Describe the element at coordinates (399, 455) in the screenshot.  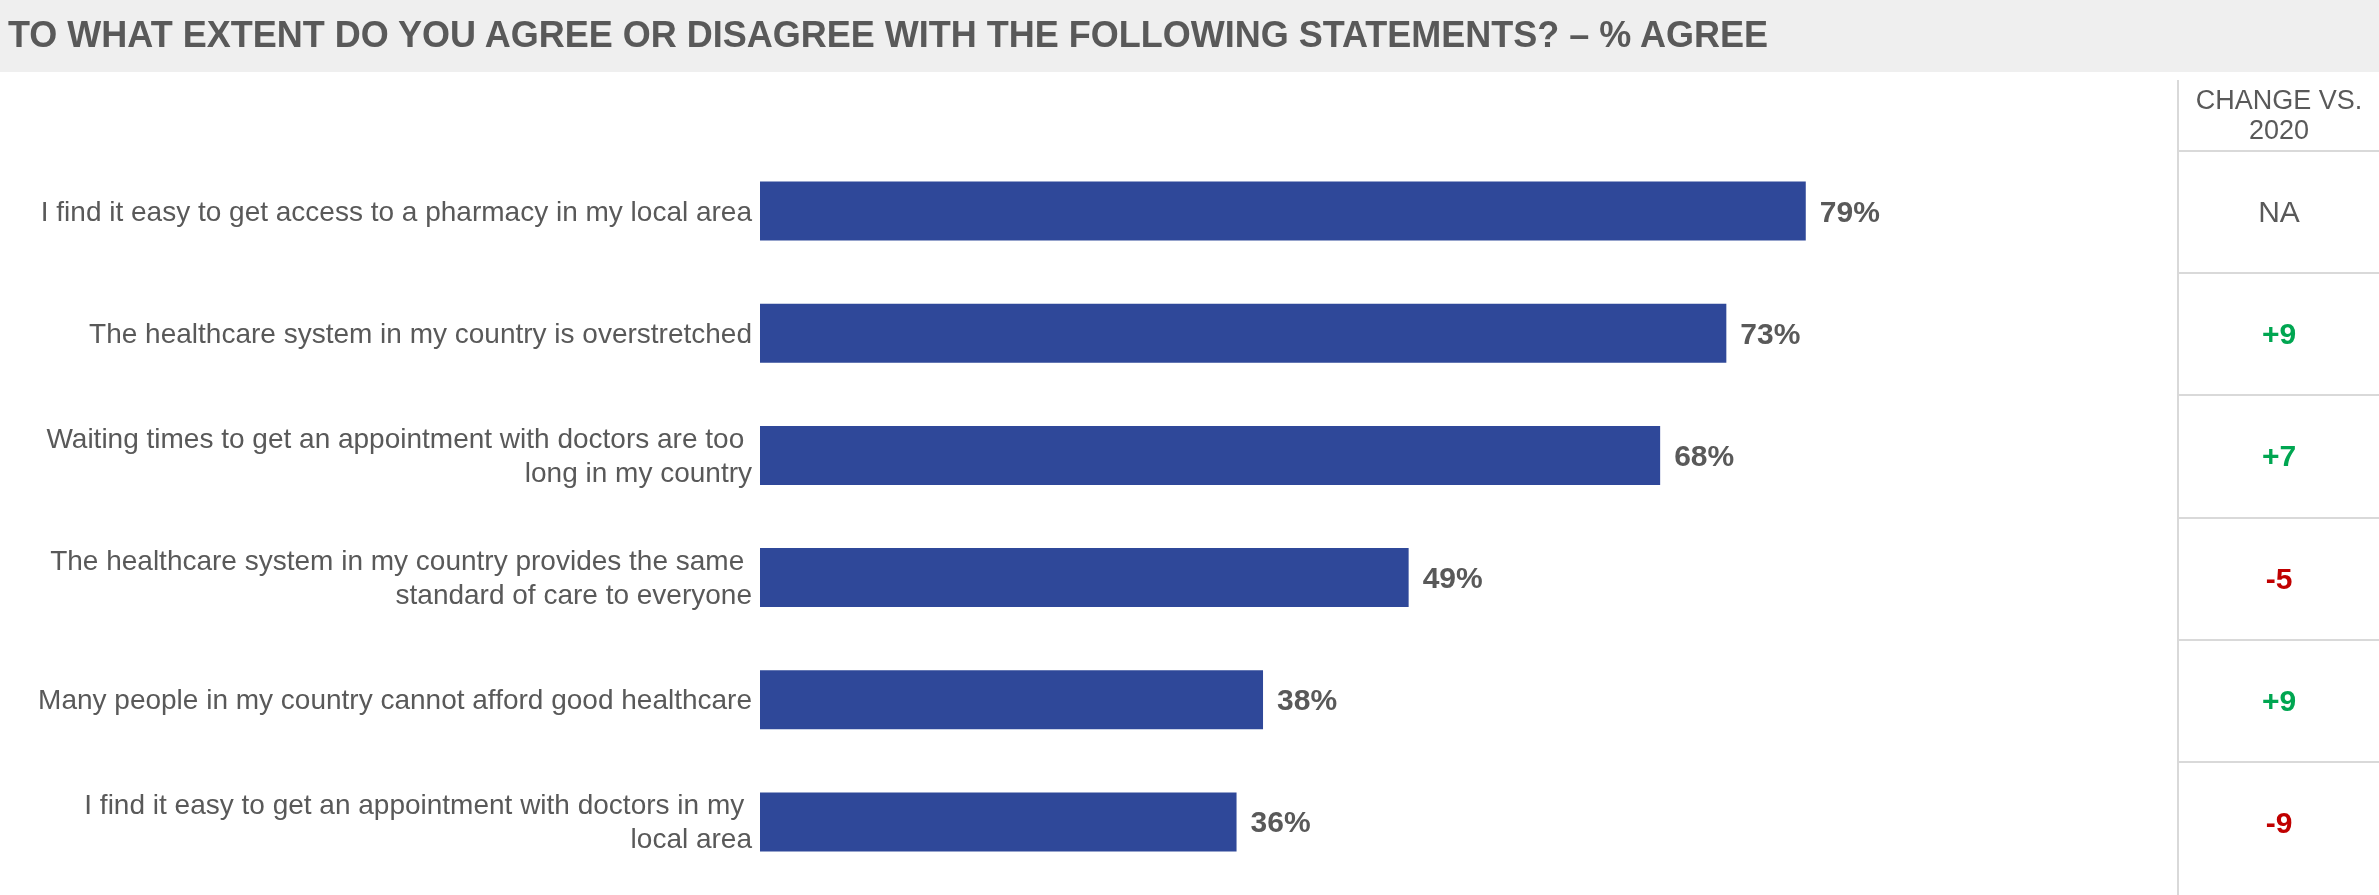
I see `y-tick-label: Waiting times to get an appointment with doctors are too long in my country` at that location.